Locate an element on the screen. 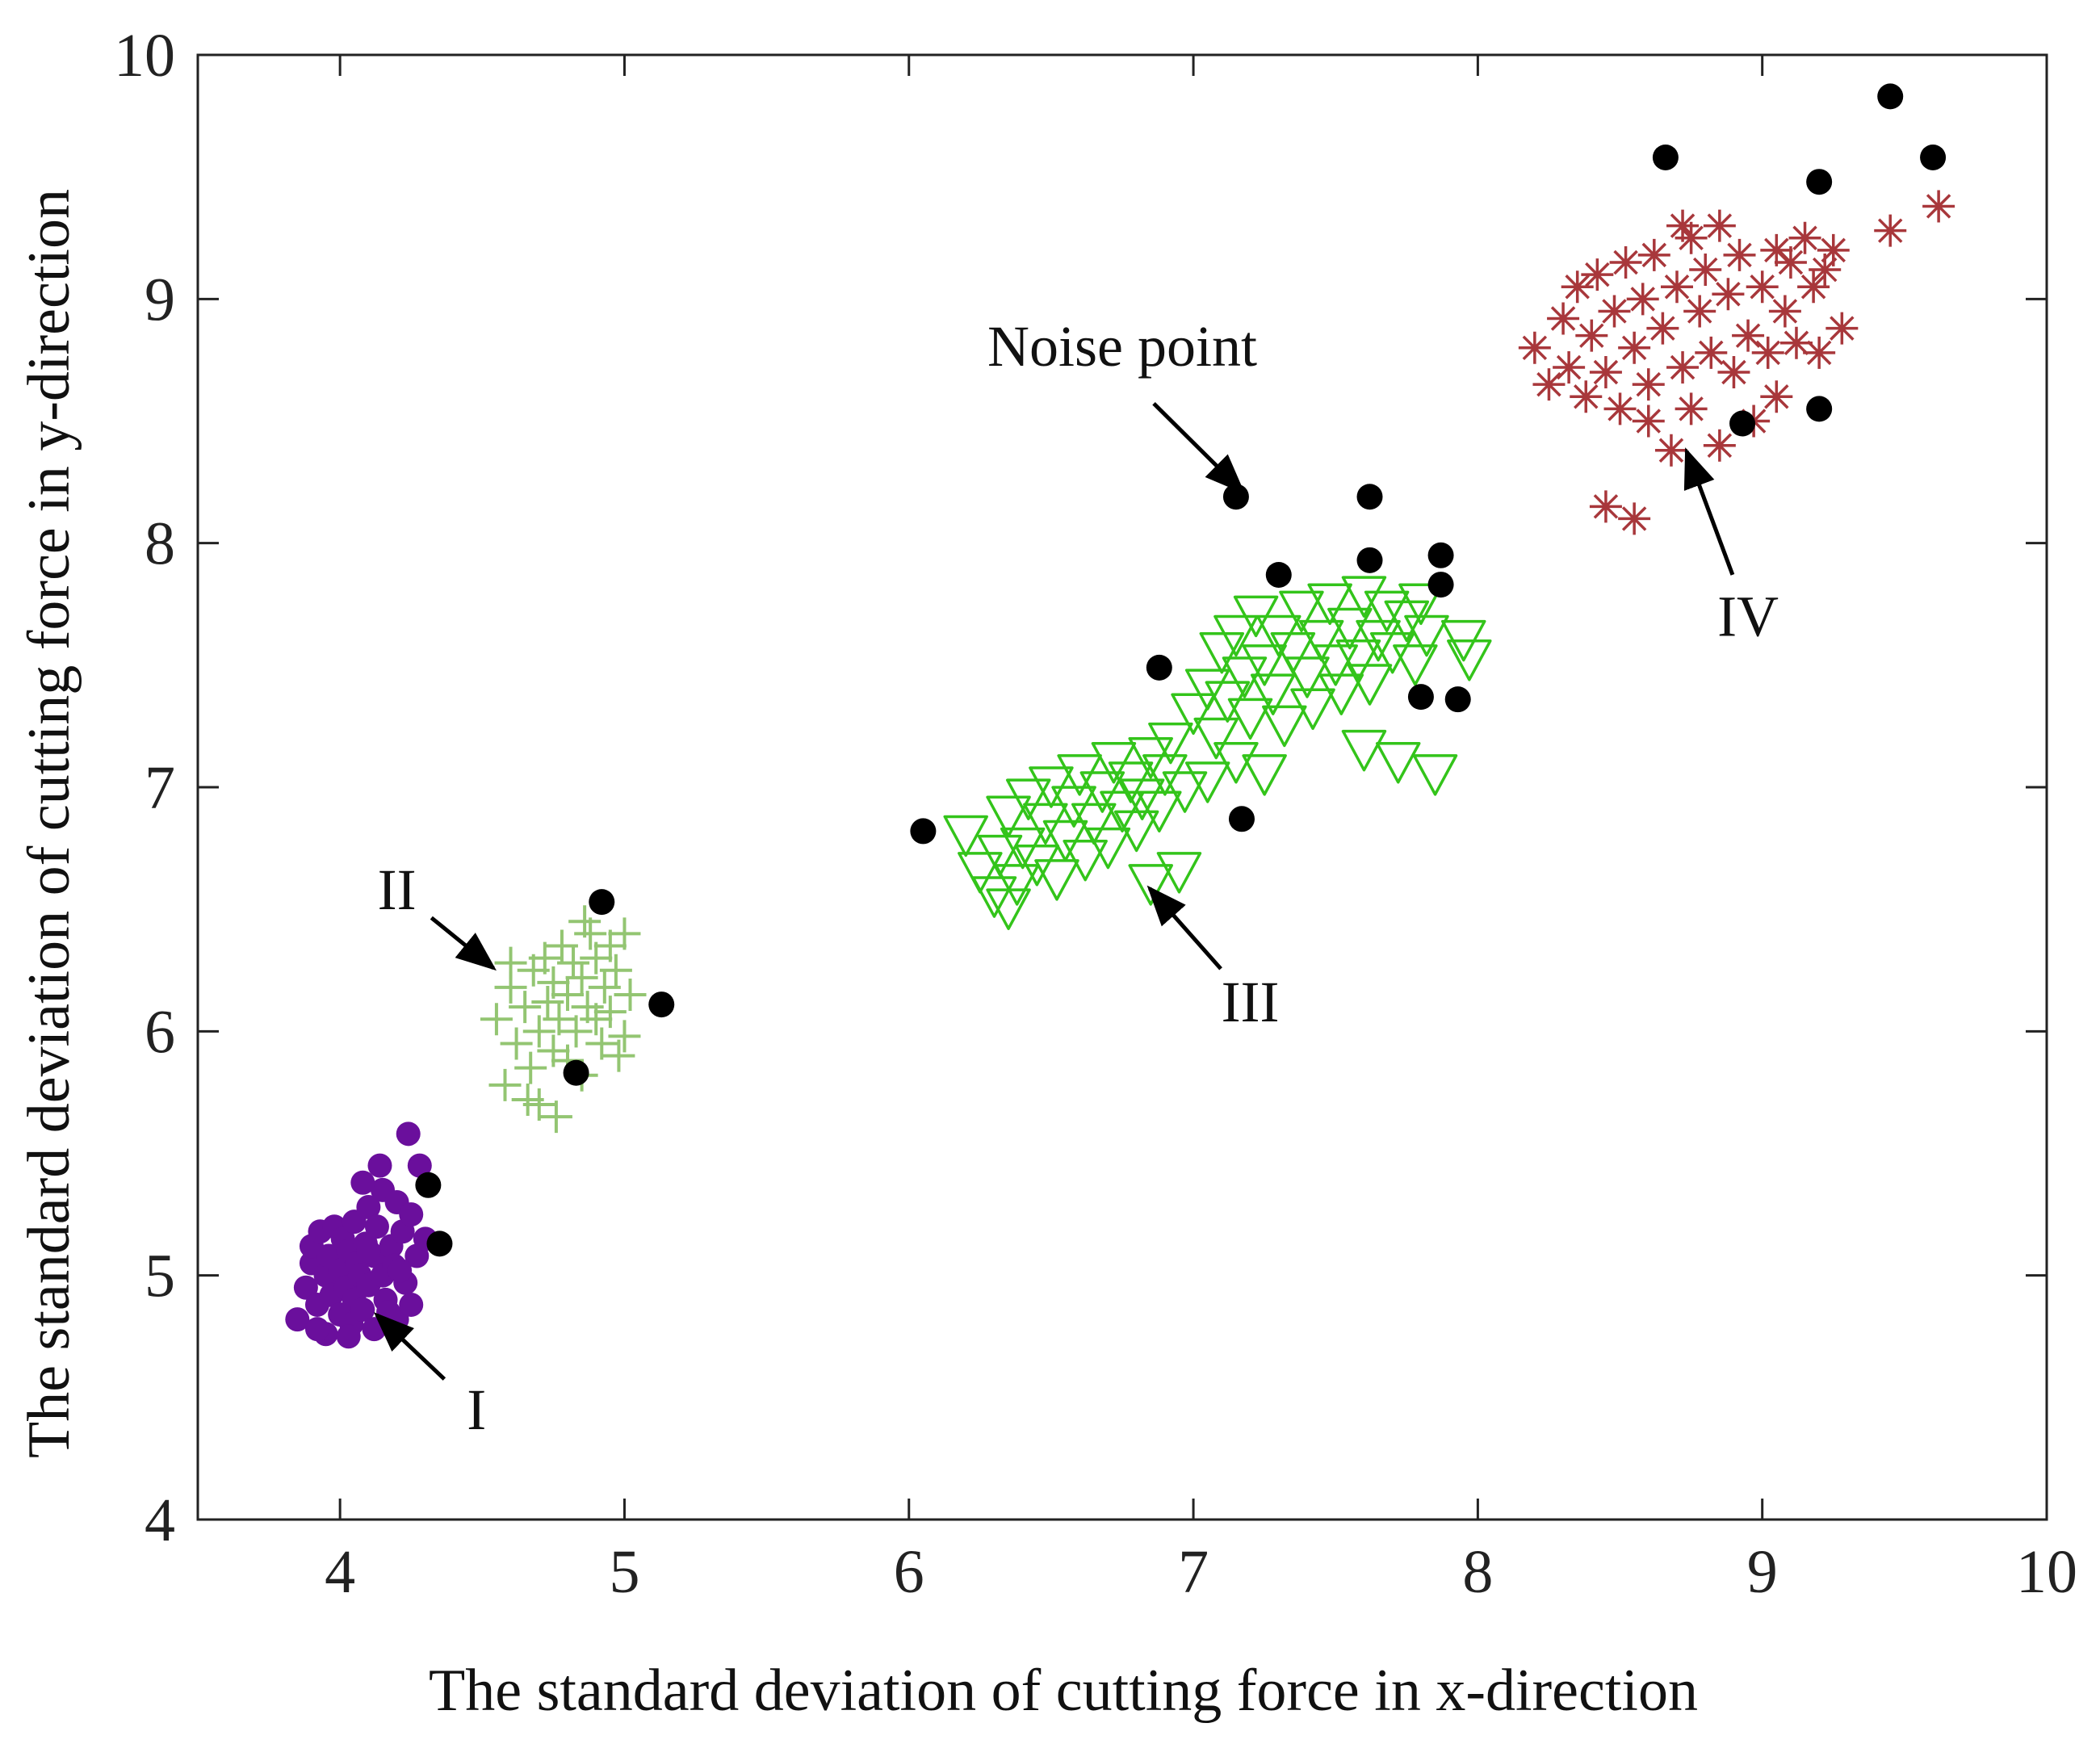 The image size is (2100, 1744). y-tick-label: 5 is located at coordinates (160, 1276).